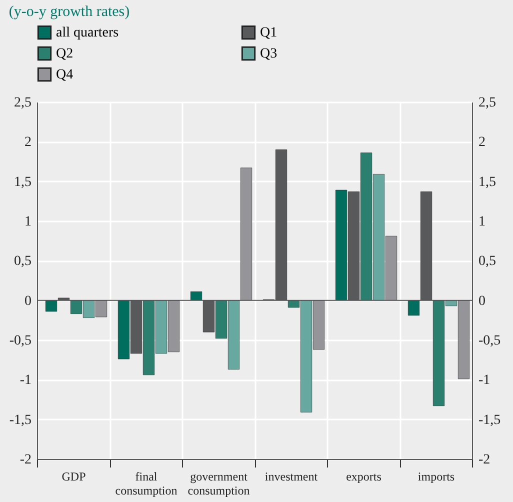 This screenshot has width=513, height=502. Describe the element at coordinates (291, 477) in the screenshot. I see `x-tick-label: investment` at that location.